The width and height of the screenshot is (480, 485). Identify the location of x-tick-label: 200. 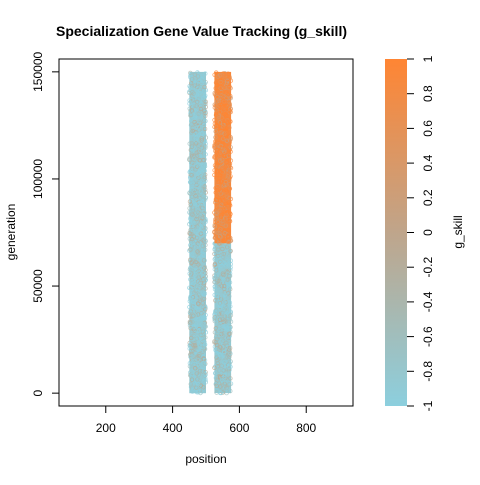
(106, 428).